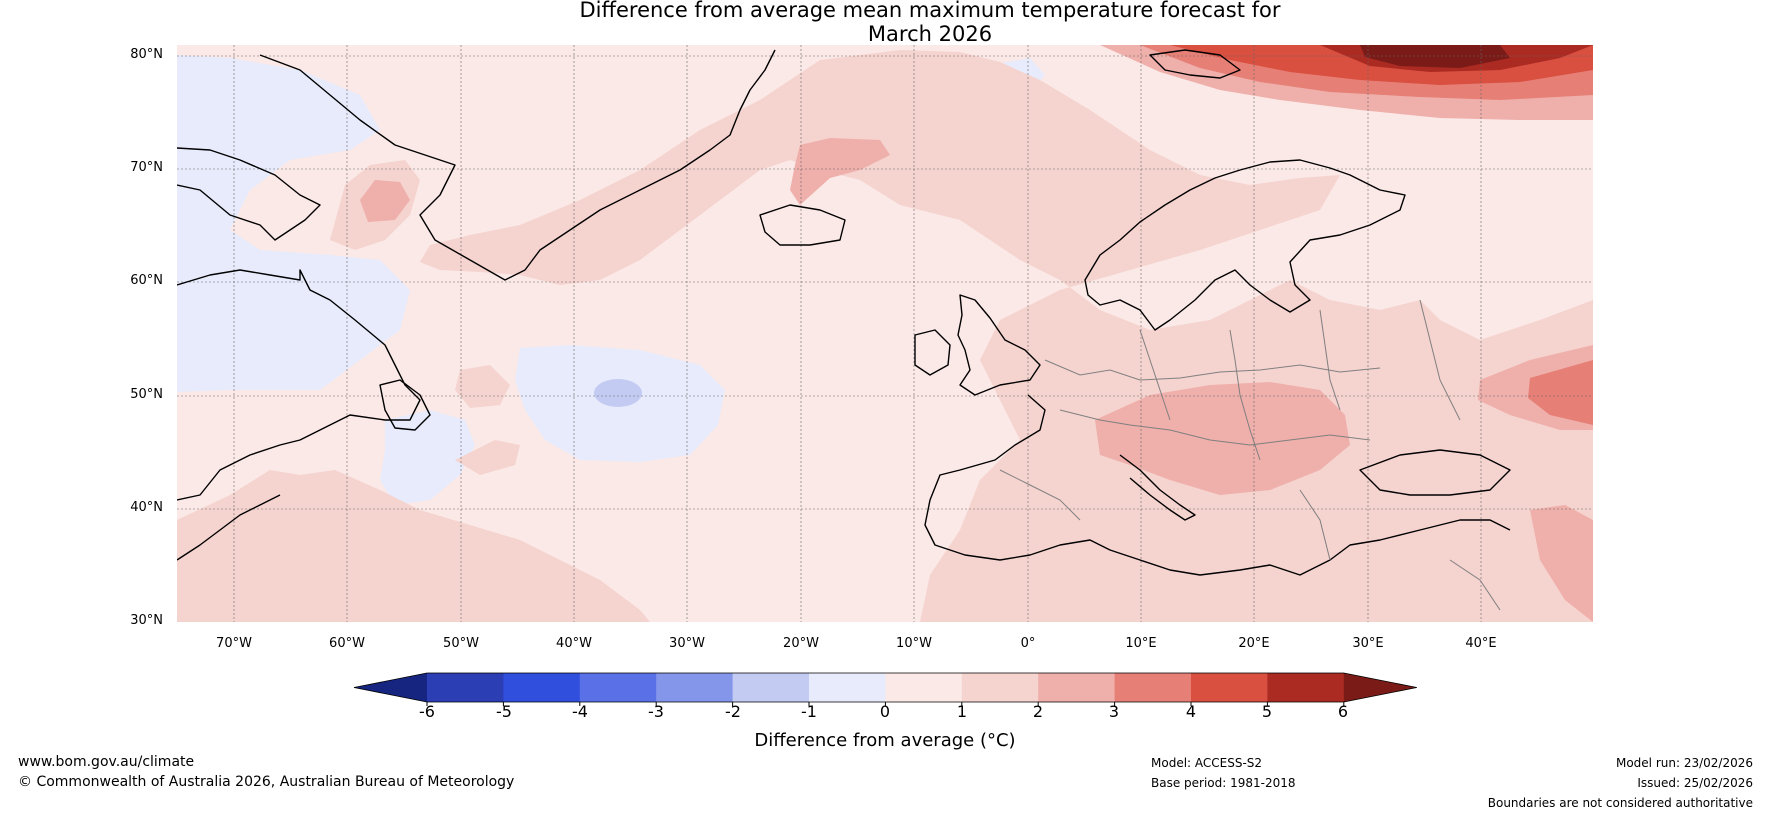 This screenshot has height=816, width=1770. Describe the element at coordinates (1380, 687) in the screenshot. I see `colorbar-extend-high` at that location.